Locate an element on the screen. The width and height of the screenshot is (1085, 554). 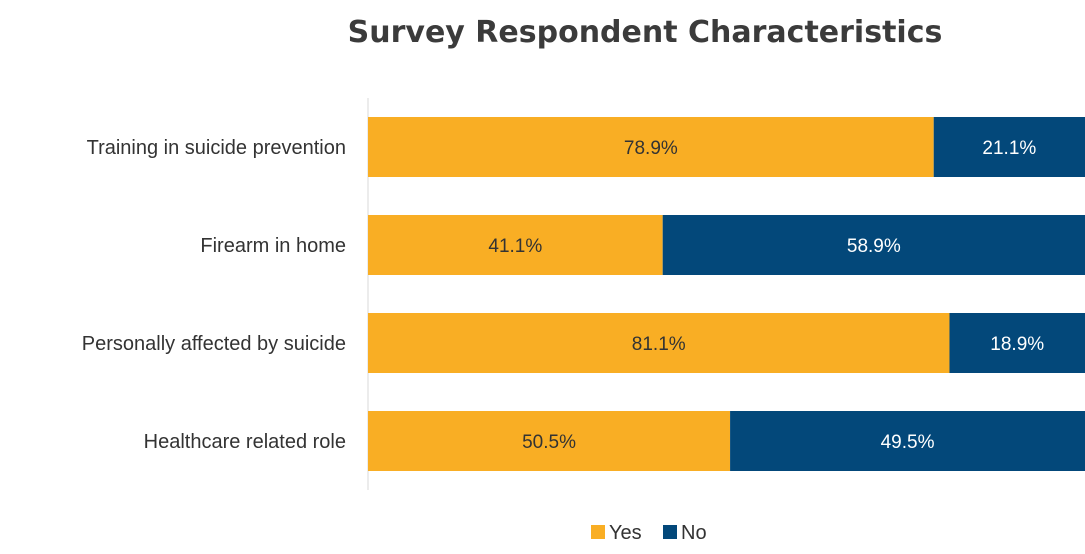
category-label: Firearm in home is located at coordinates (273, 246).